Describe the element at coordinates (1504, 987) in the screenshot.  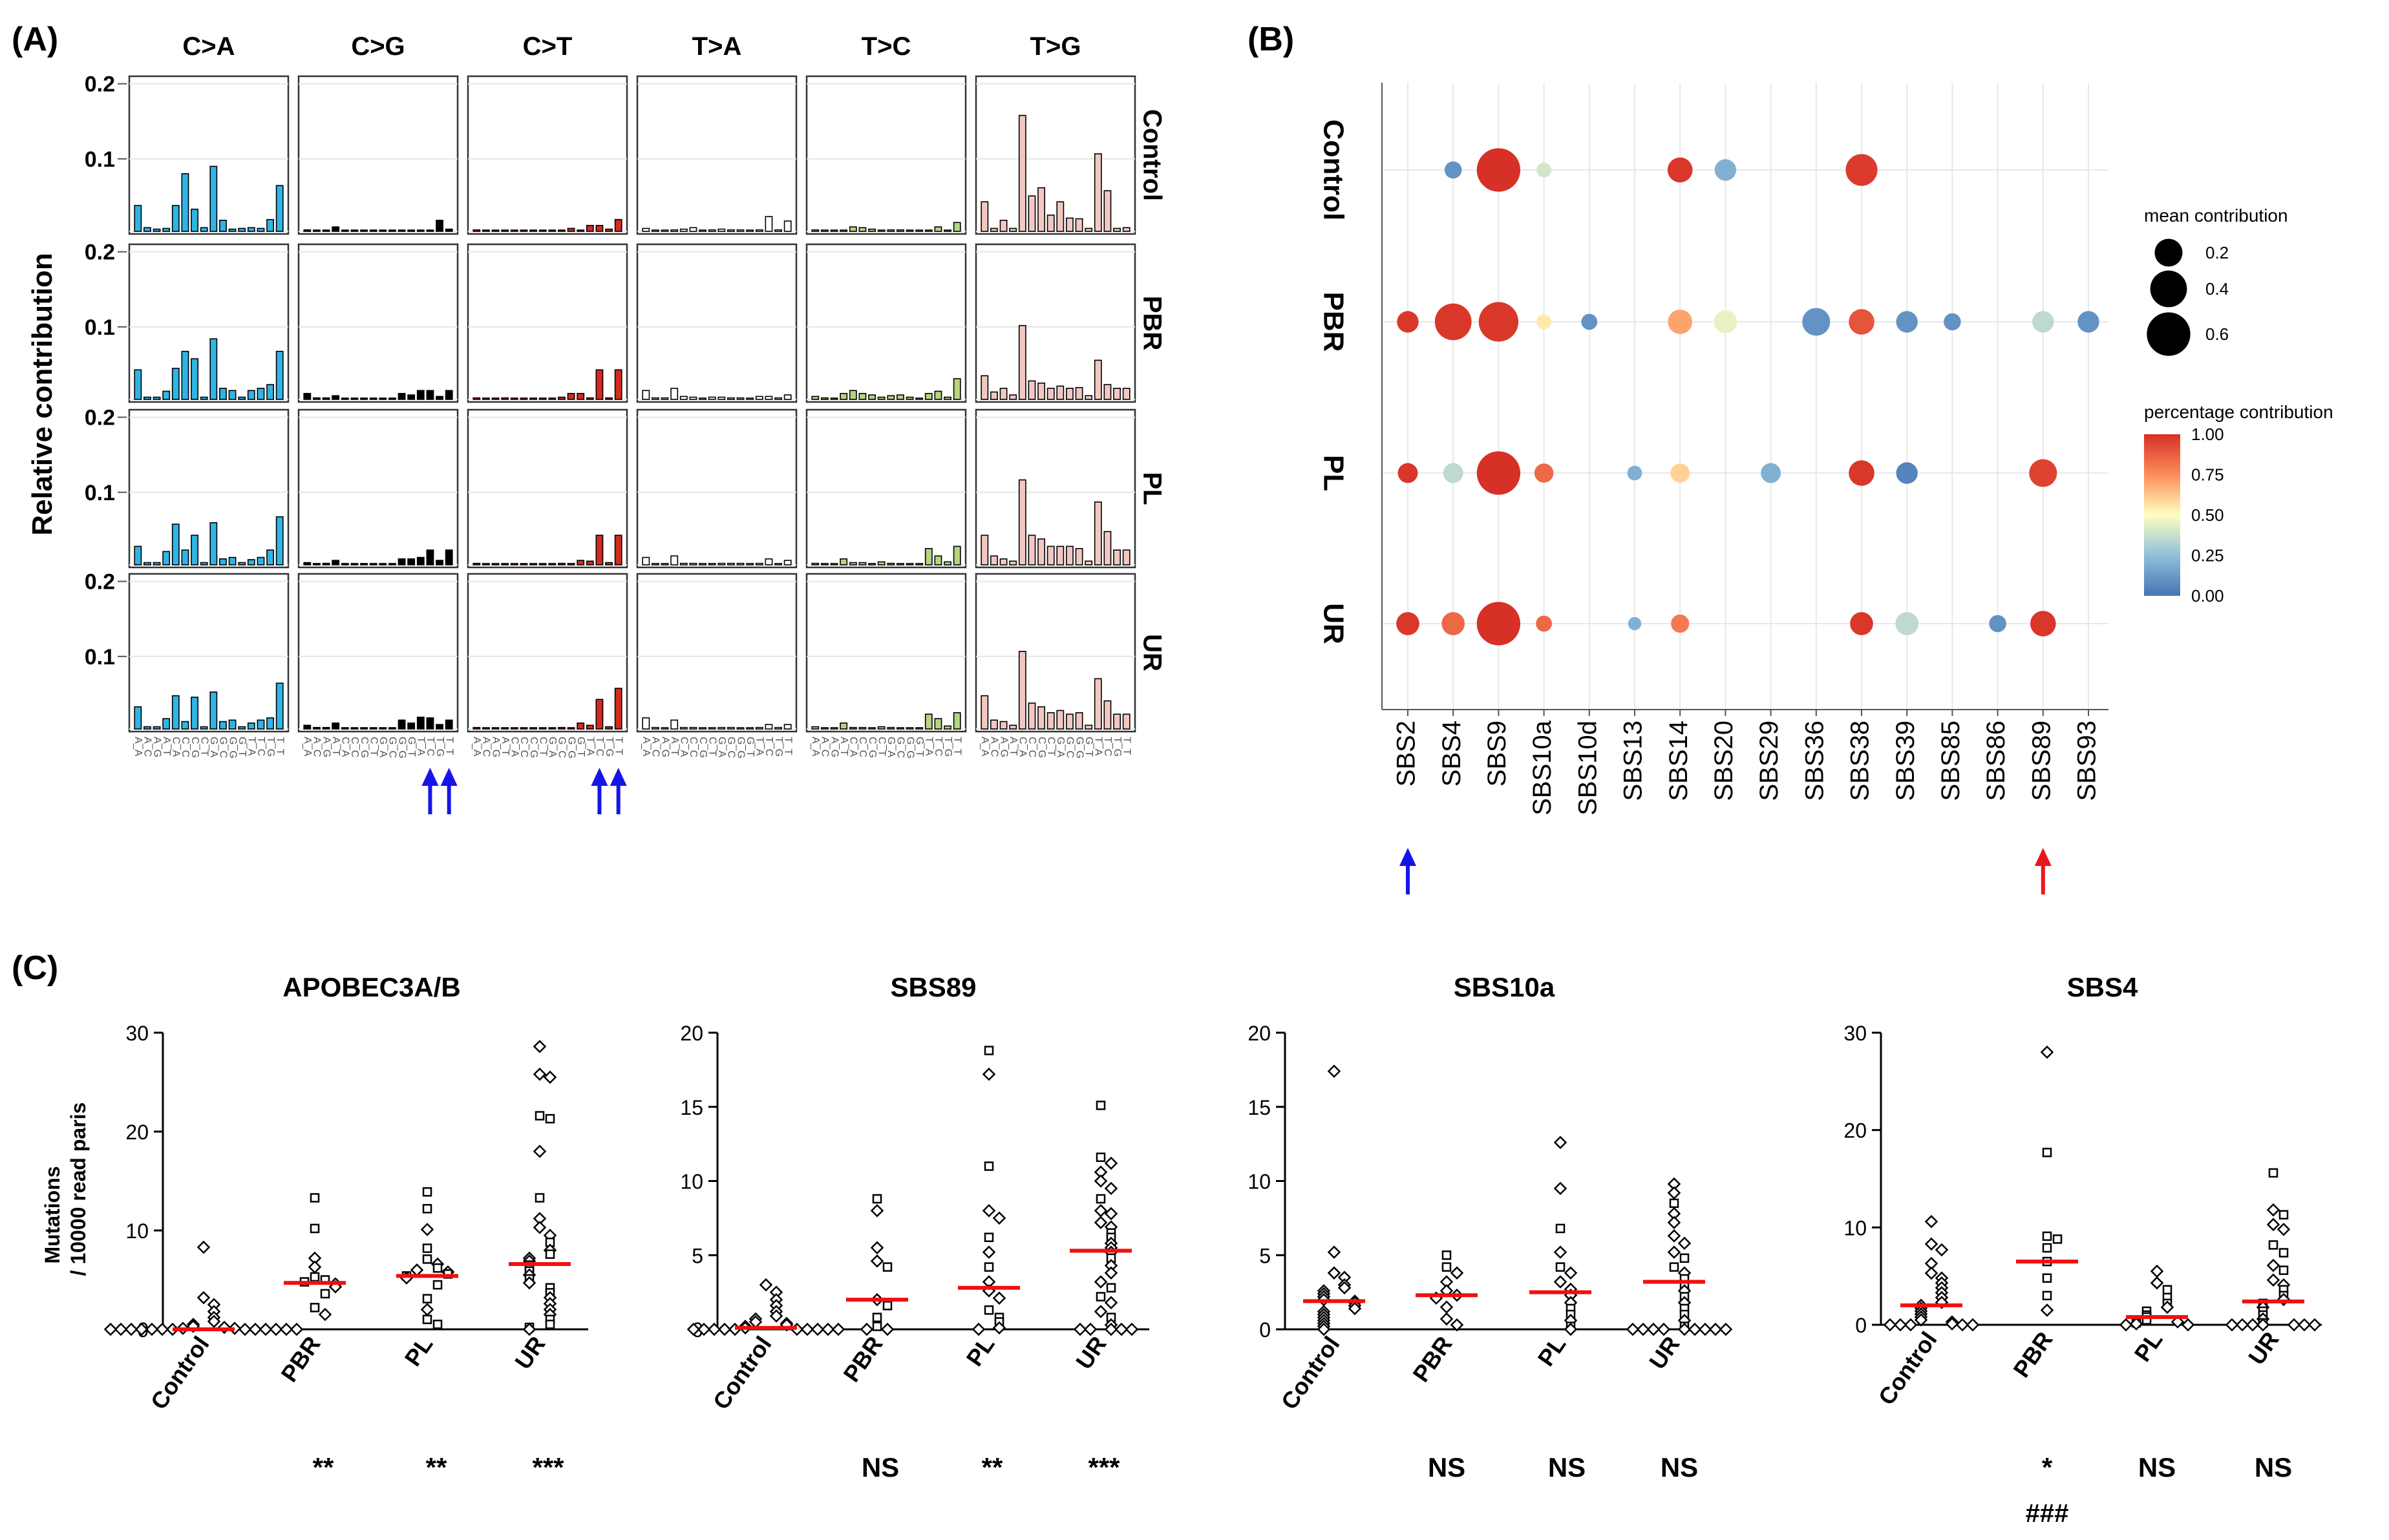
I see `plot-title: SBS10a` at that location.